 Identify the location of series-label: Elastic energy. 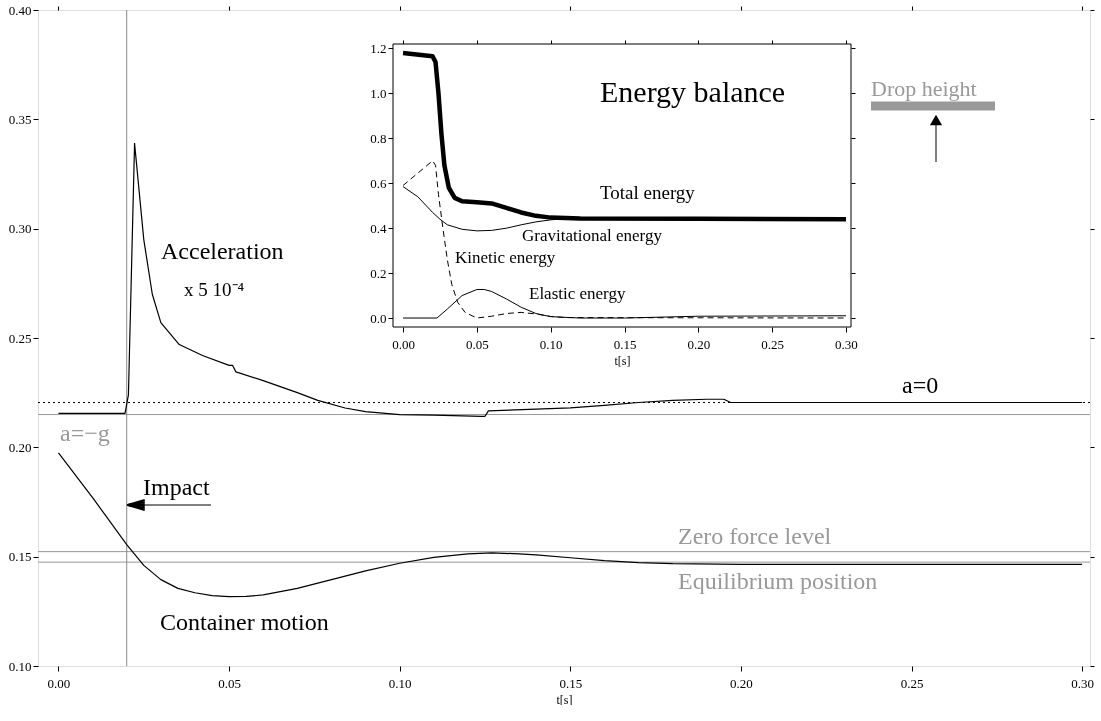
(577, 293).